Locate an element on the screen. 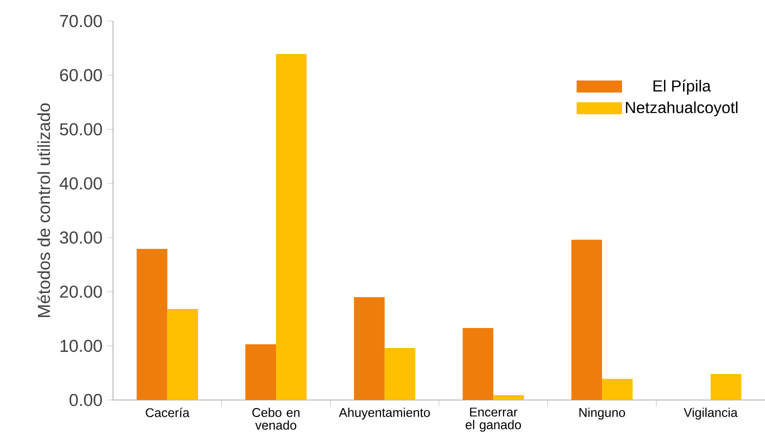  y-tick-label: 50.00 is located at coordinates (81, 129).